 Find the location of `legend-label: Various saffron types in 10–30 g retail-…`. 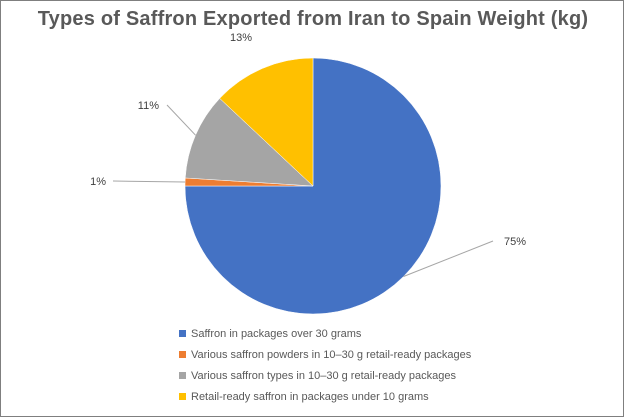

legend-label: Various saffron types in 10–30 g retail-… is located at coordinates (323, 375).